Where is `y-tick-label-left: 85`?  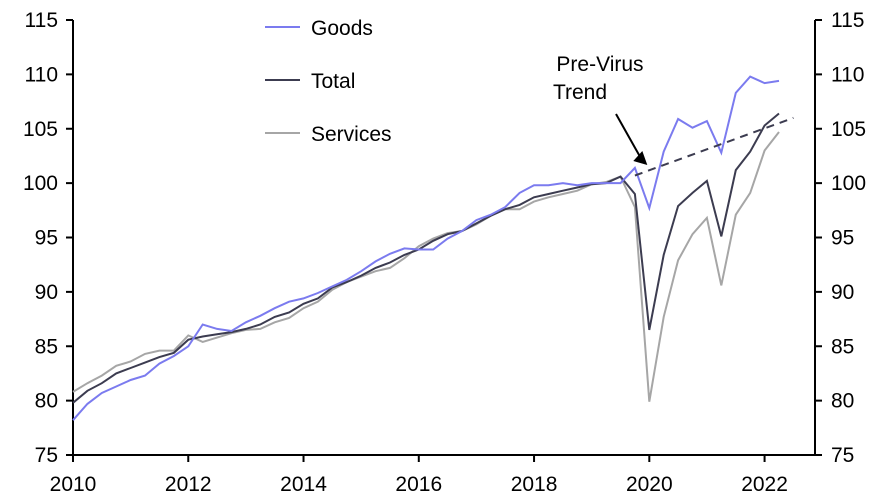 y-tick-label-left: 85 is located at coordinates (46, 346).